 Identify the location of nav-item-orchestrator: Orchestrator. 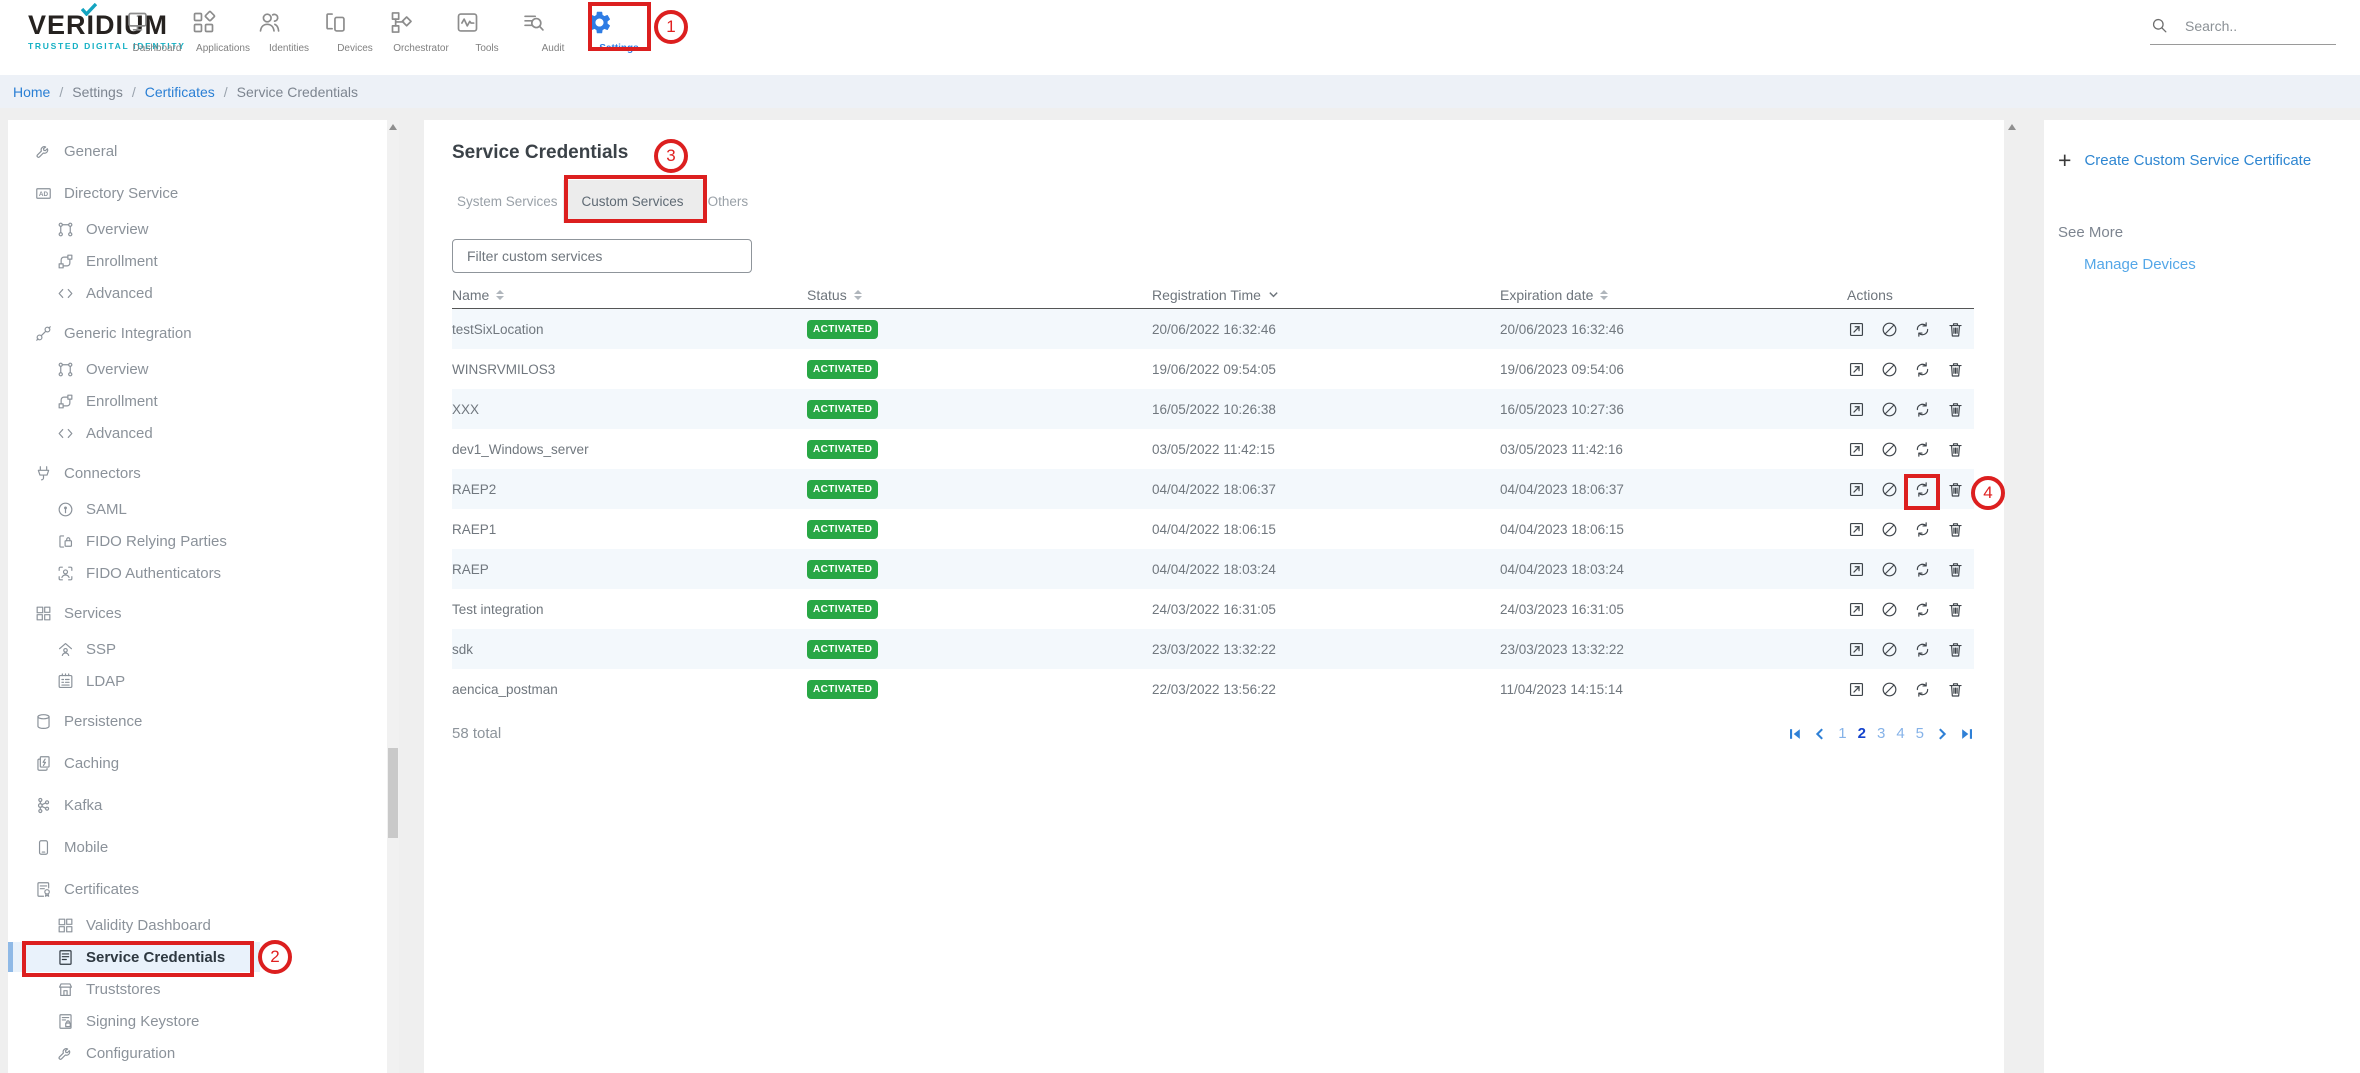
(421, 37).